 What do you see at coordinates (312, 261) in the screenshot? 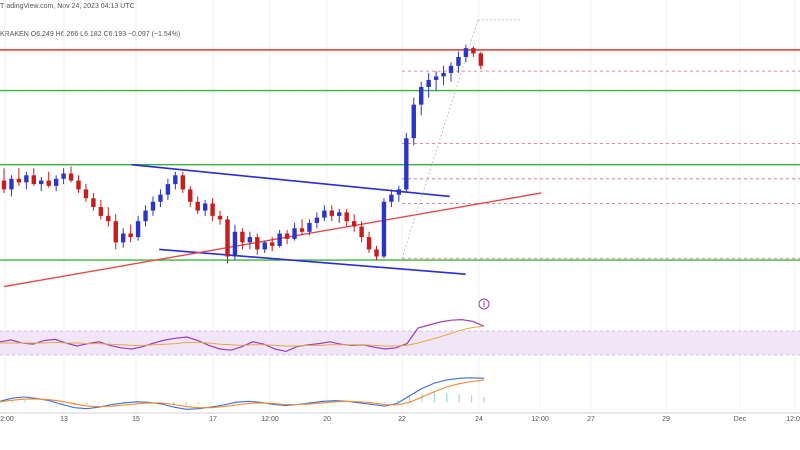
I see `channel-lower-line` at bounding box center [312, 261].